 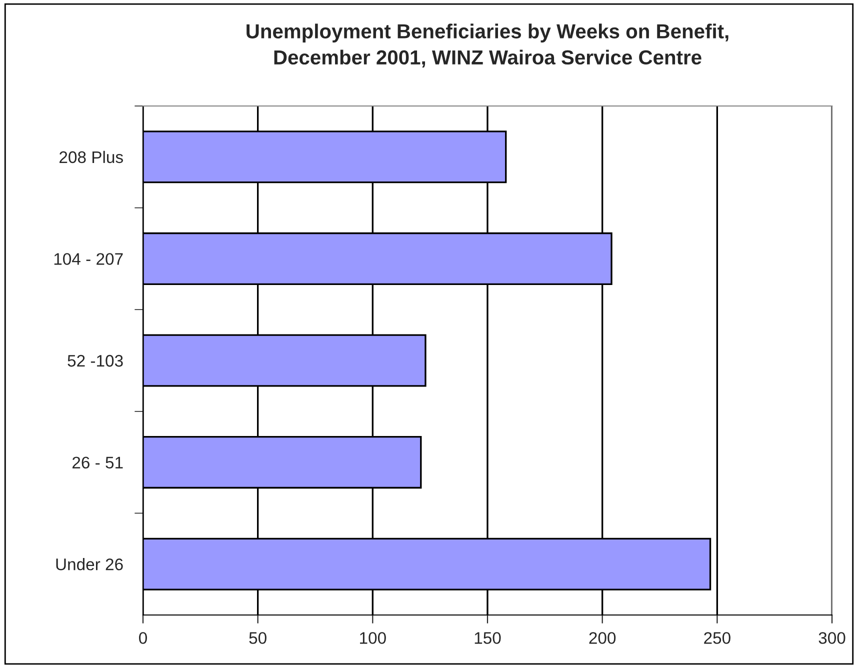 I want to click on chart-title: Unemployment Beneficiaries by Weeks on Benefit, December 2001, WINZ Wairoa Service Centre, so click(x=487, y=46).